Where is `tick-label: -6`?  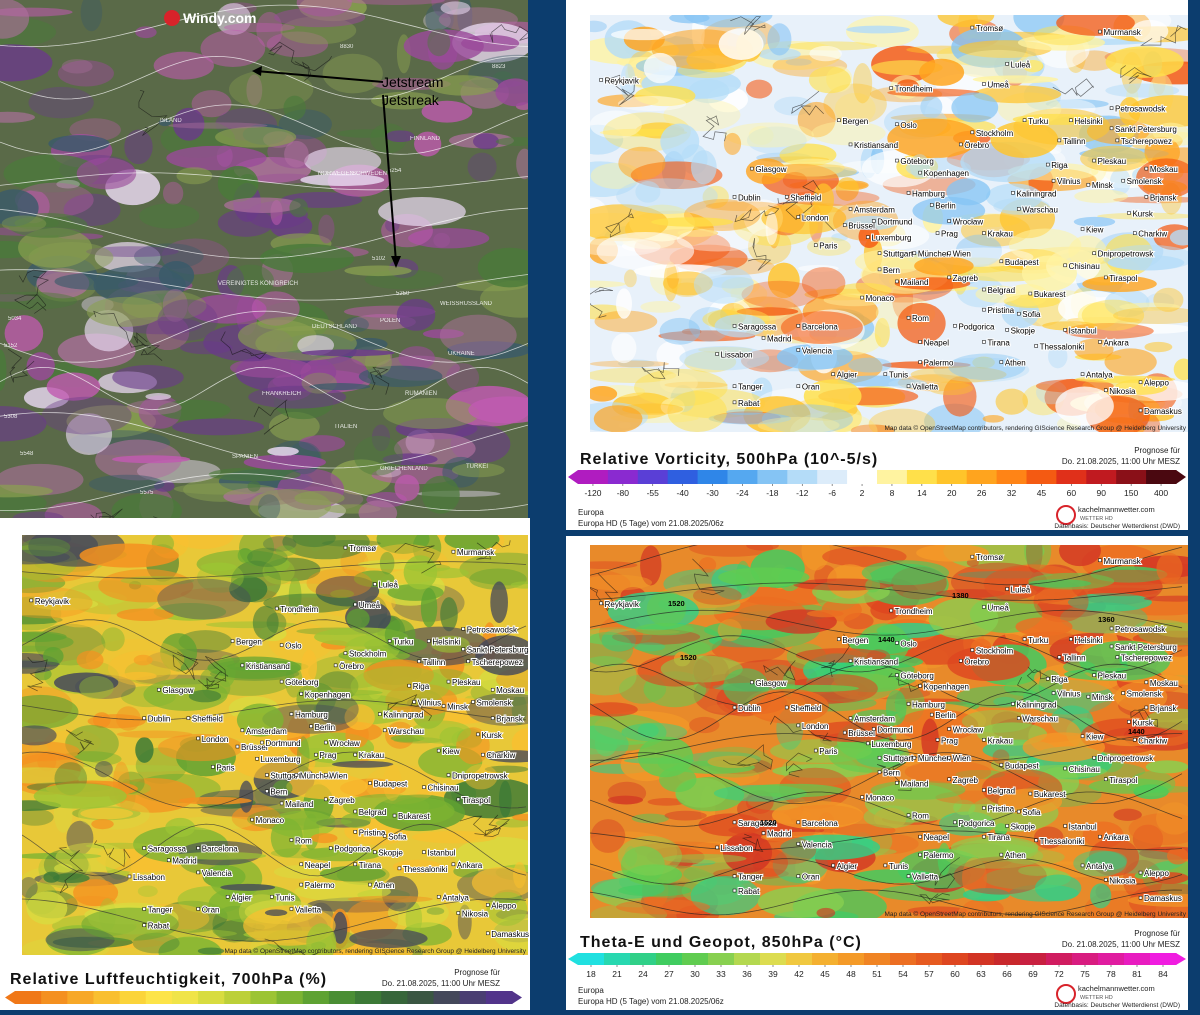
tick-label: -6 is located at coordinates (832, 493).